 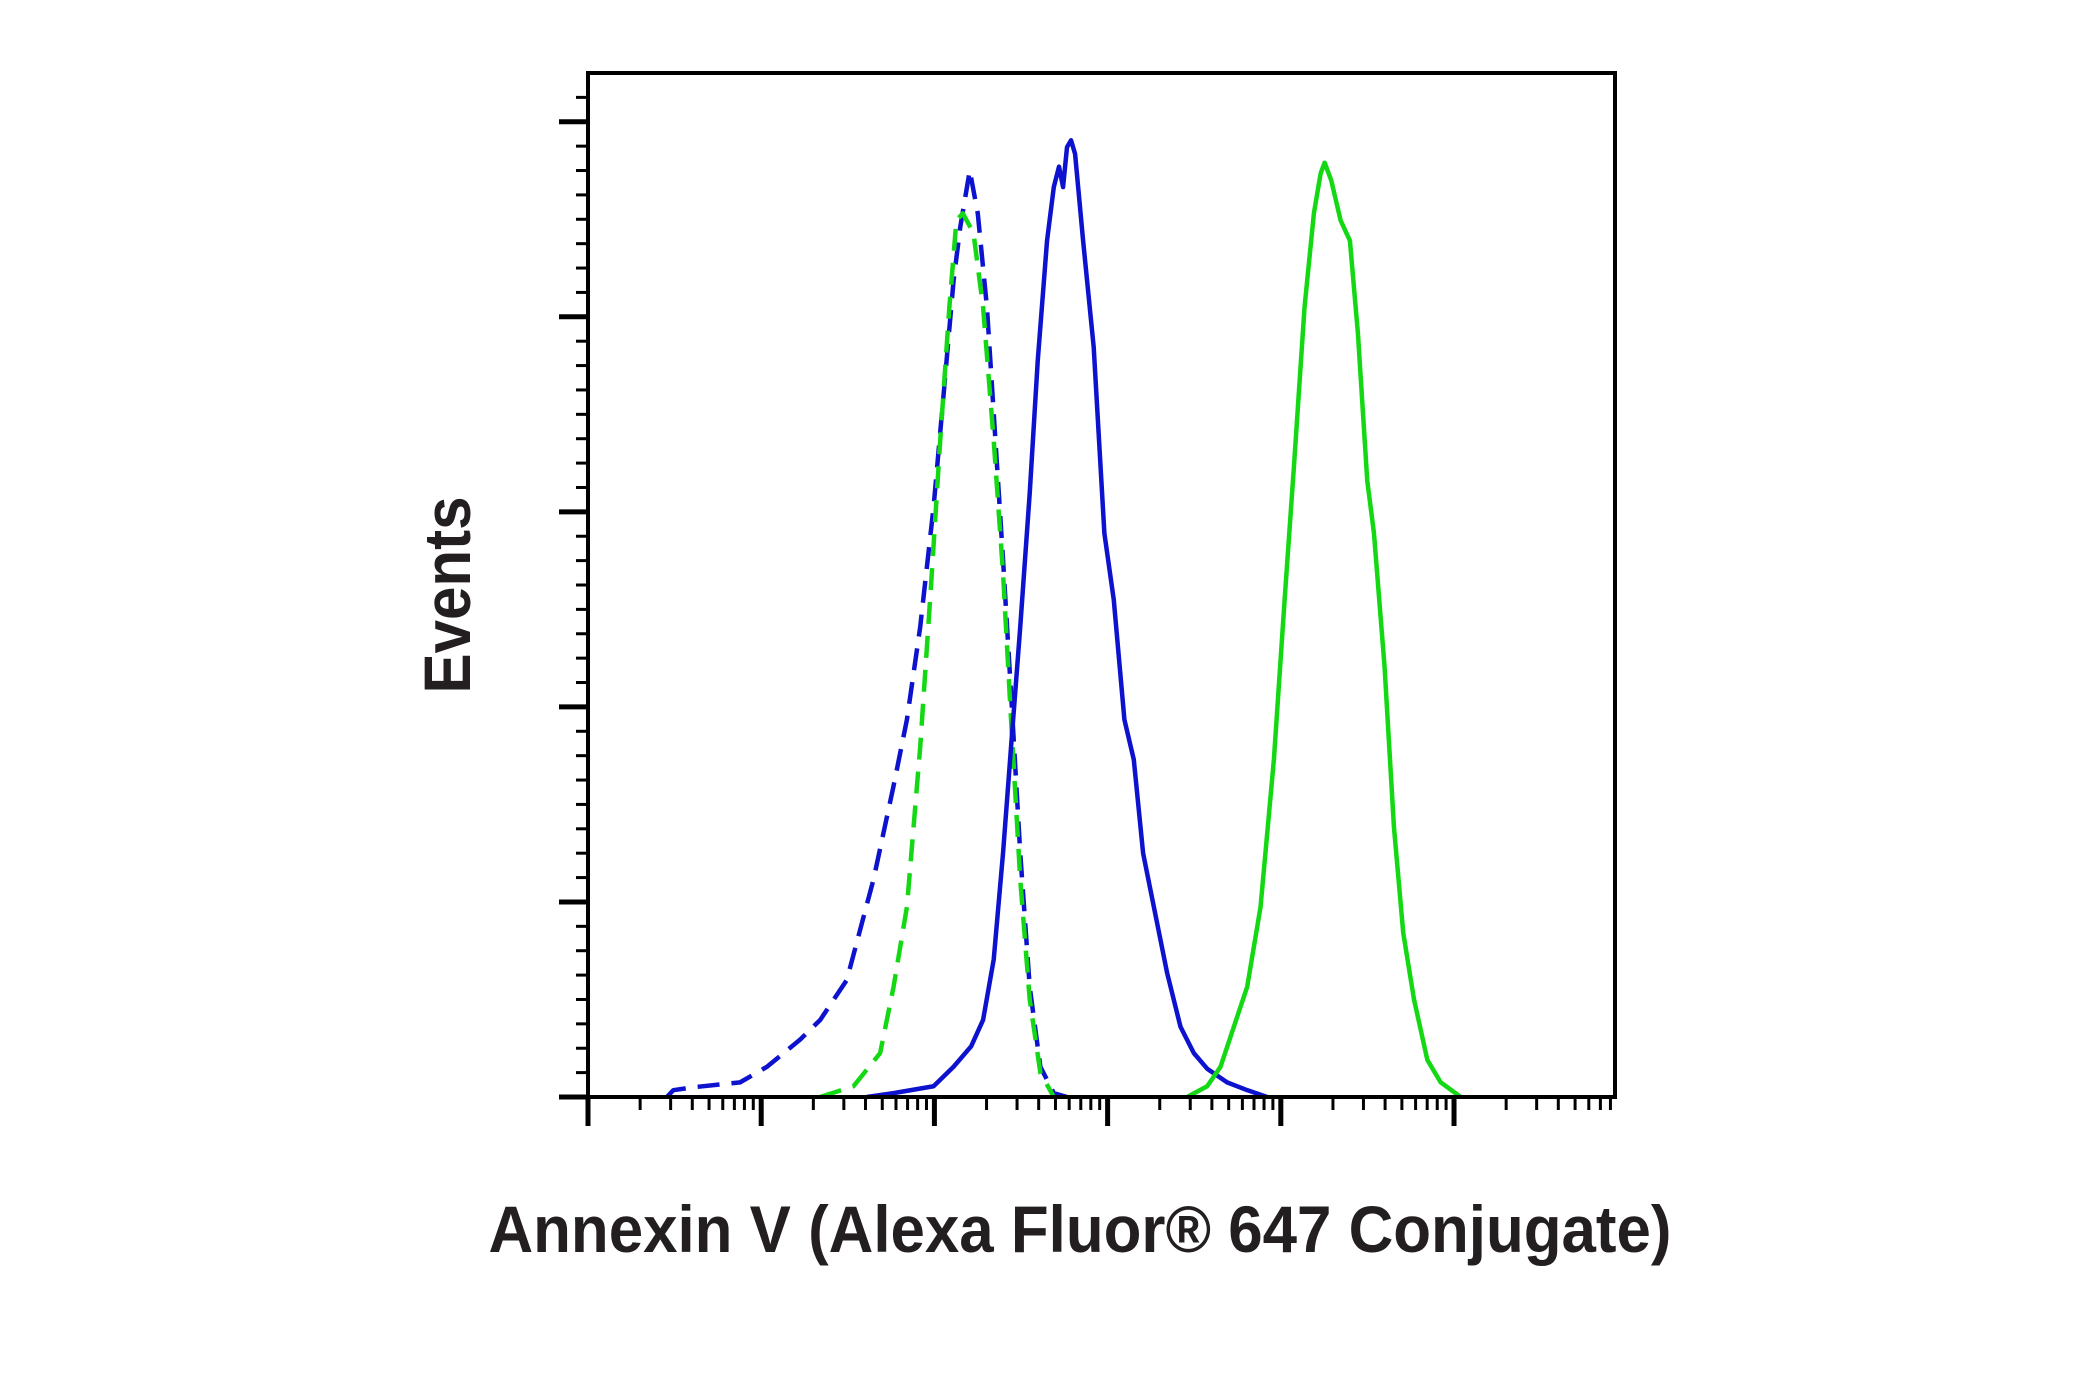 I want to click on x-axis-title: Annexin V (Alexa Fluor® 647 Conjugate), so click(x=1080, y=1229).